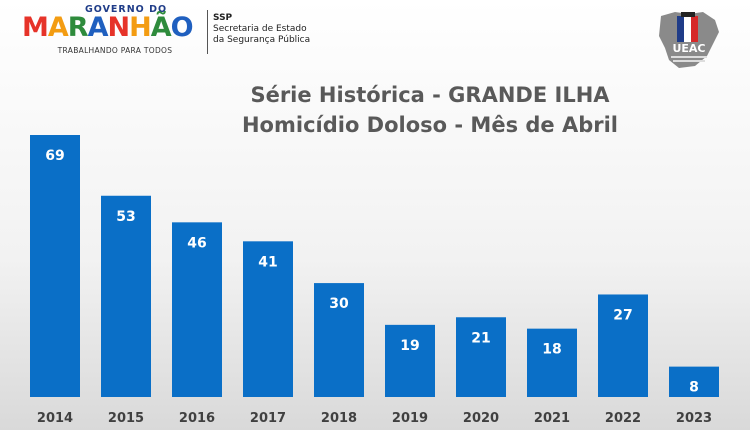 This screenshot has width=750, height=430. I want to click on gov-letter: O, so click(182, 27).